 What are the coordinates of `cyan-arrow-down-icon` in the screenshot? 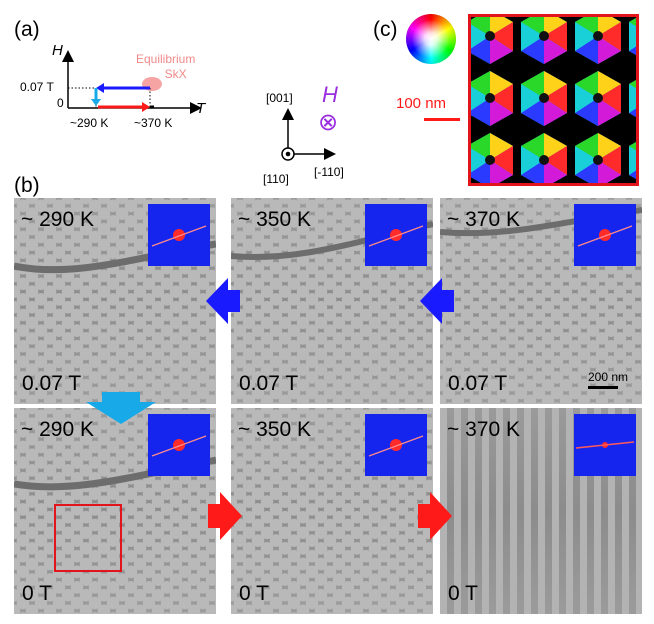 It's located at (121, 408).